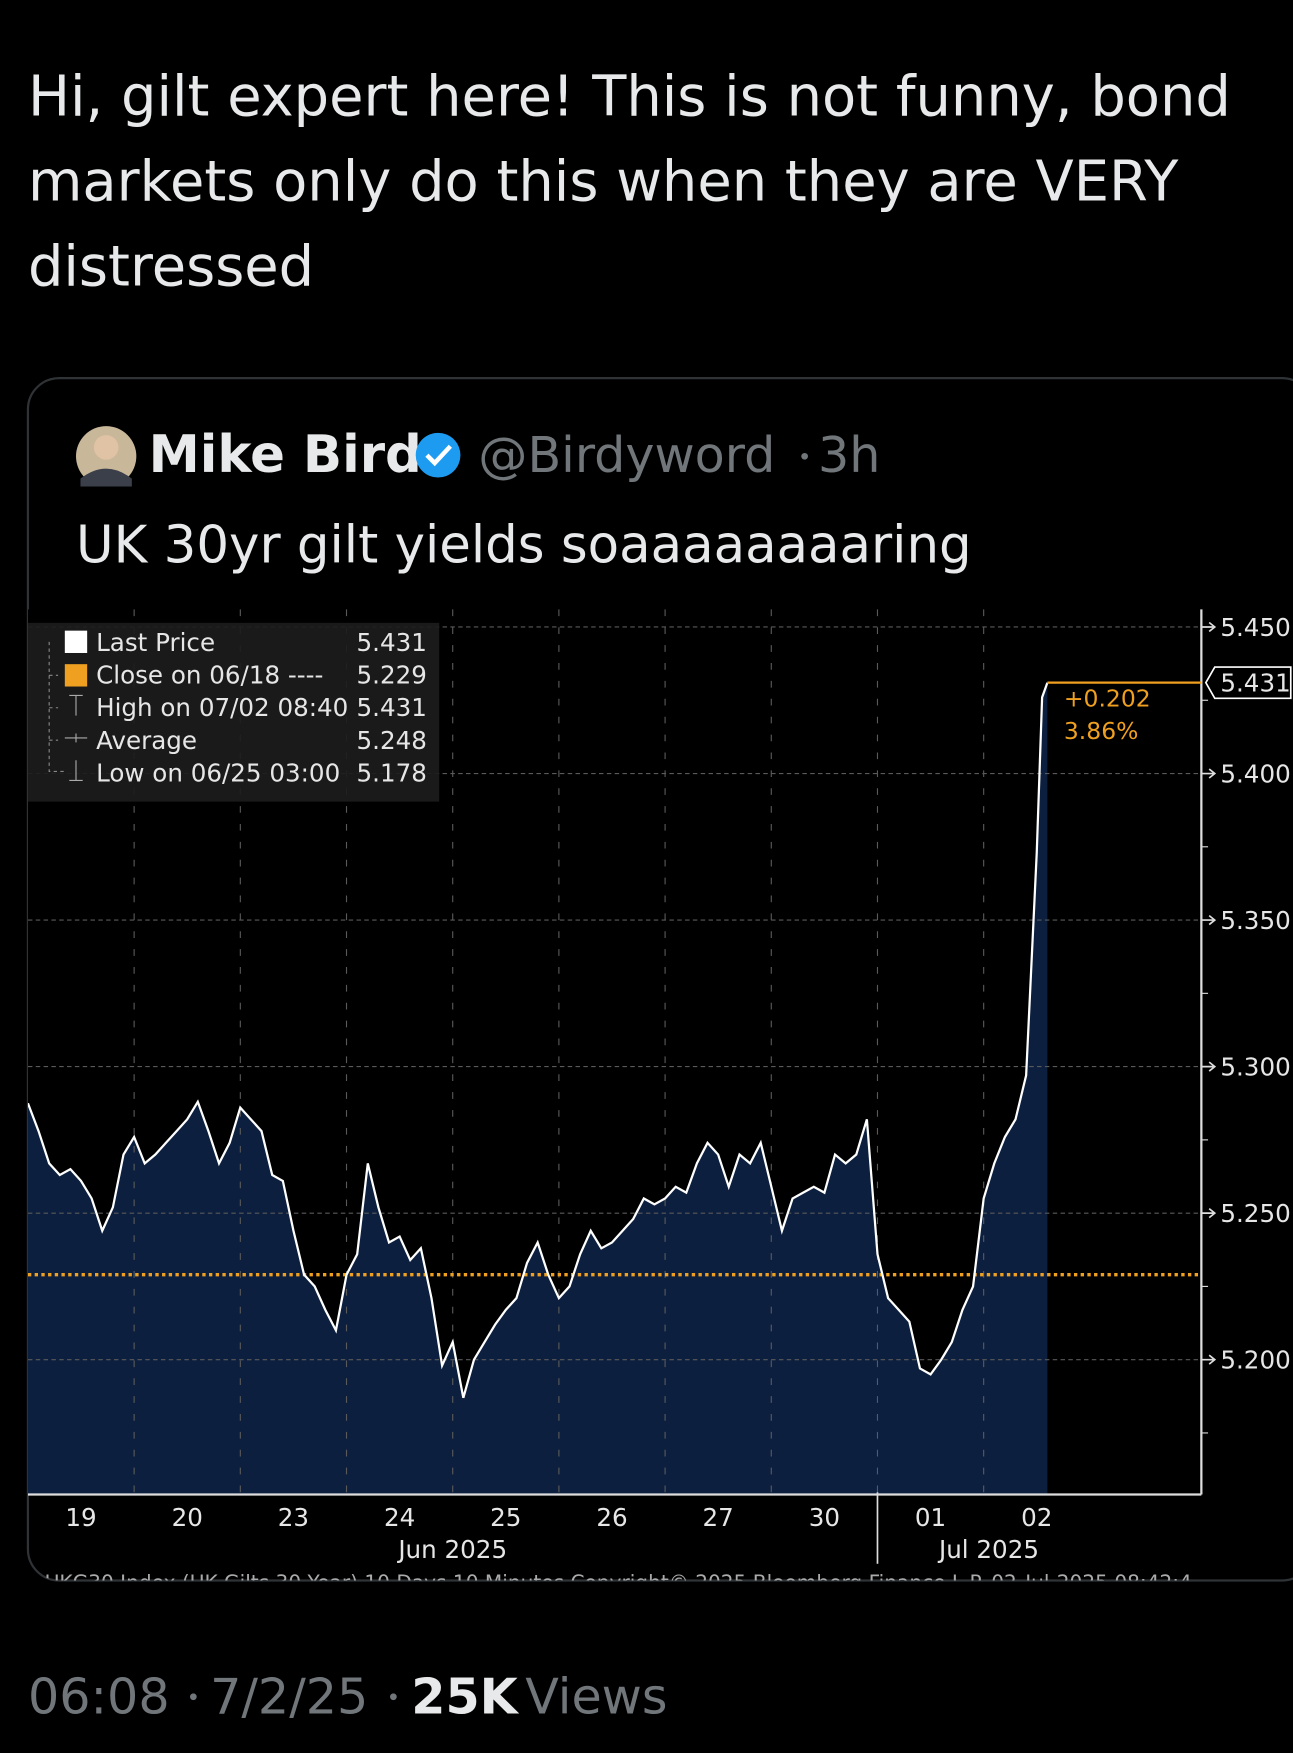  Describe the element at coordinates (222, 707) in the screenshot. I see `legend-label: High on 07/02 08:40` at that location.